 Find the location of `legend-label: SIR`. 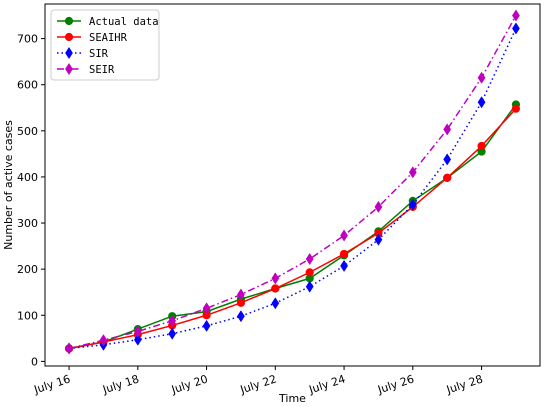

legend-label: SIR is located at coordinates (99, 54).